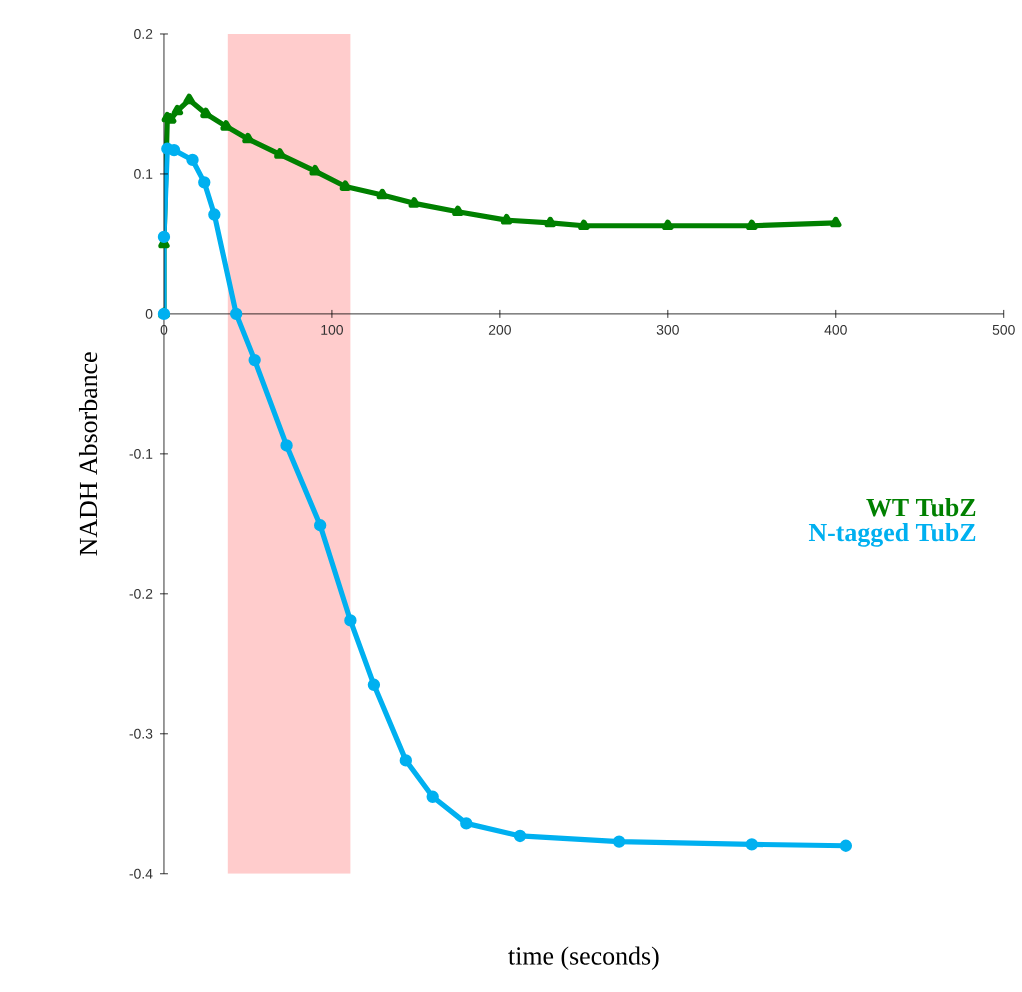 The image size is (1022, 992). Describe the element at coordinates (88, 454) in the screenshot. I see `y-axis-title: NADH Absorbance` at that location.